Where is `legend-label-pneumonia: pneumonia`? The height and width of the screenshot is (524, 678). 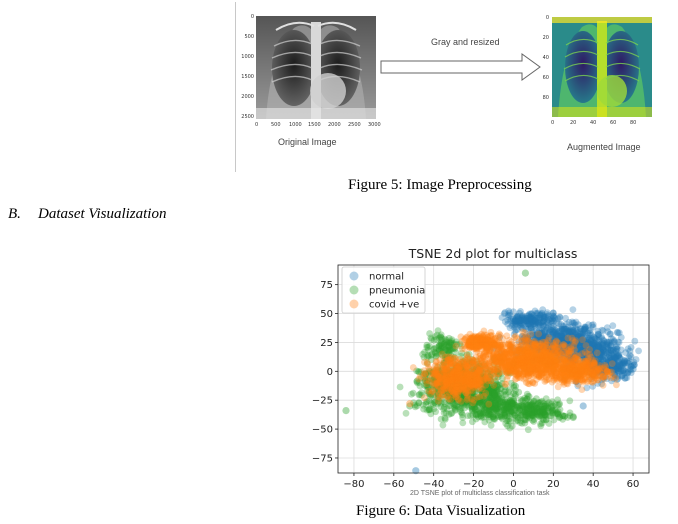 legend-label-pneumonia: pneumonia is located at coordinates (397, 291).